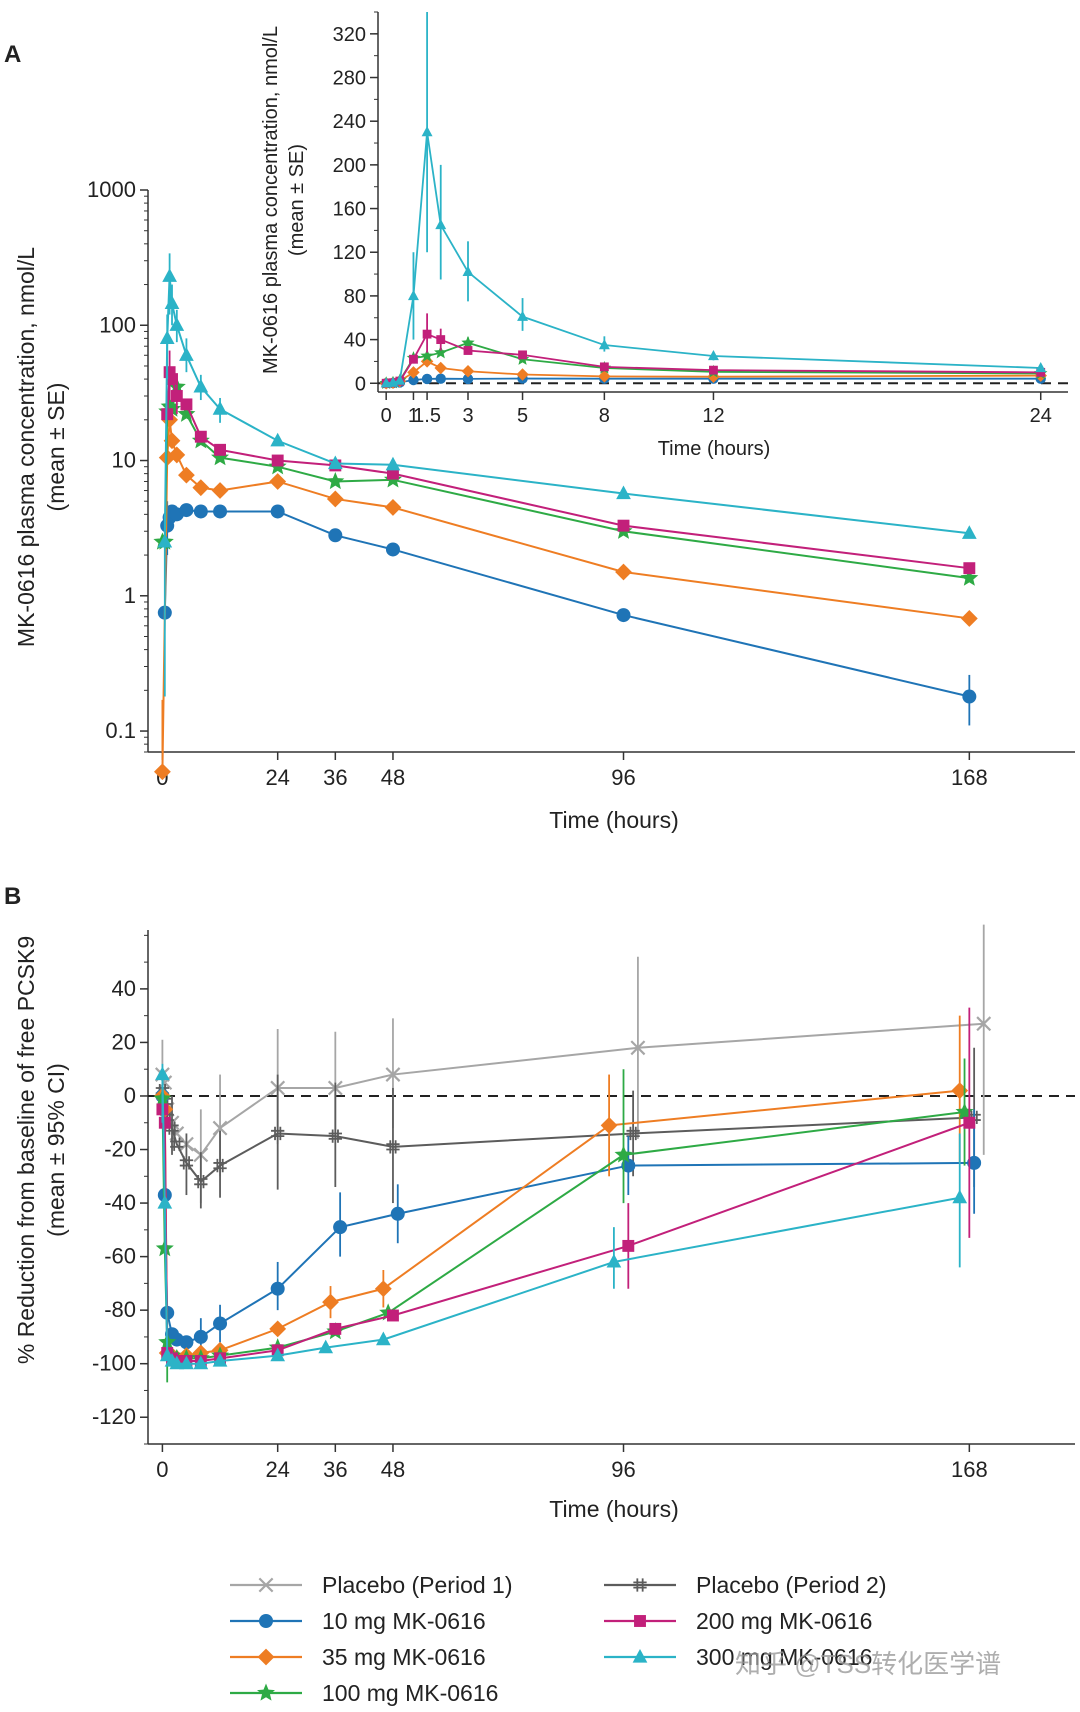 The height and width of the screenshot is (1712, 1080). What do you see at coordinates (12, 896) in the screenshot?
I see `panel-b-letter: B` at bounding box center [12, 896].